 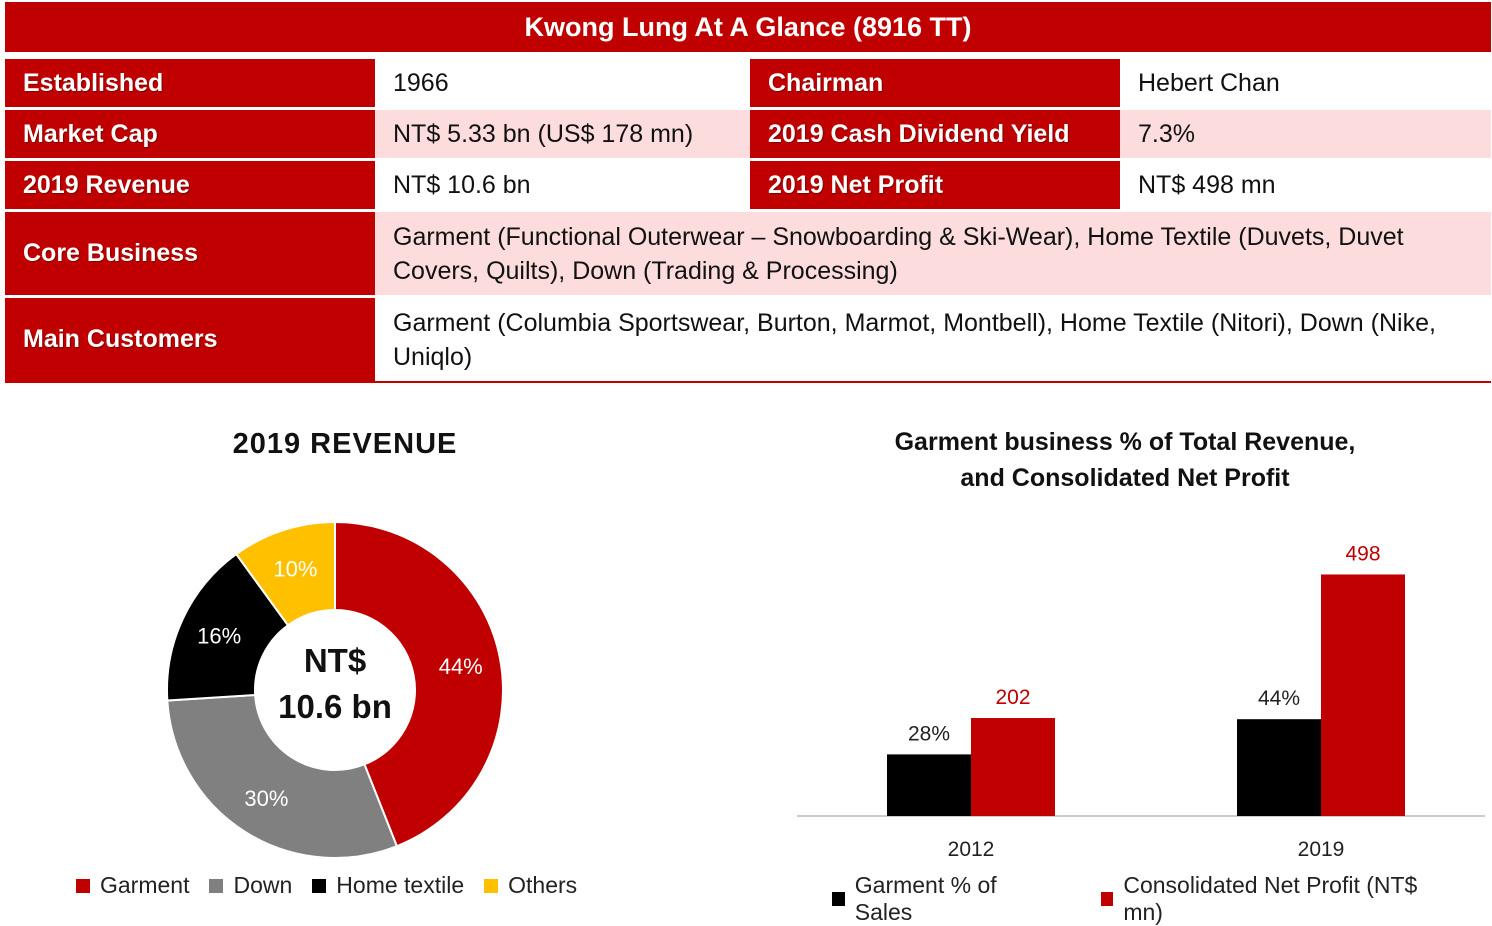 I want to click on legend-item-home-textile: Home textile, so click(x=388, y=885).